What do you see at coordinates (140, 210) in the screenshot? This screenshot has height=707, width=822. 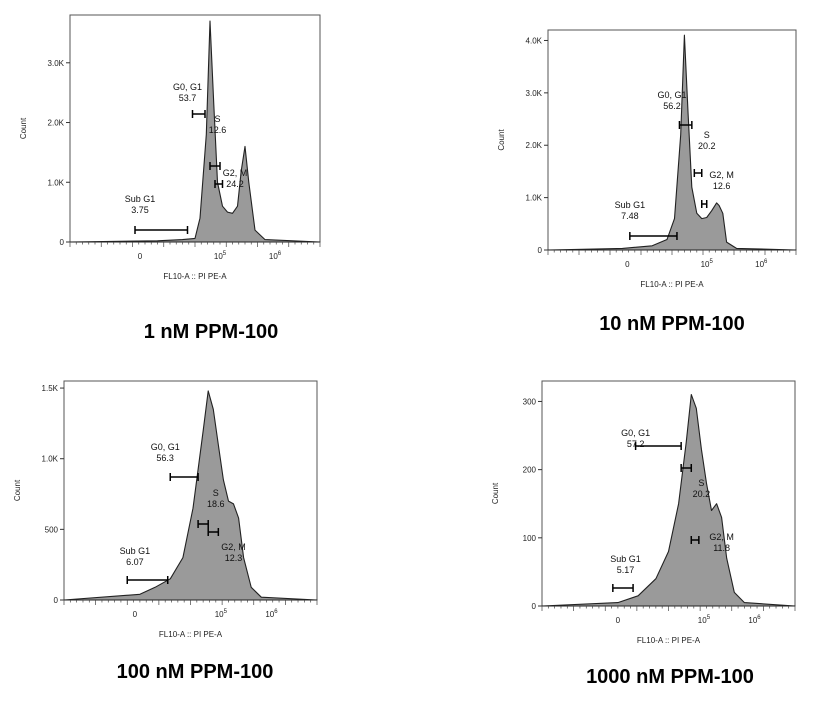 I see `gate-value: 3.75` at bounding box center [140, 210].